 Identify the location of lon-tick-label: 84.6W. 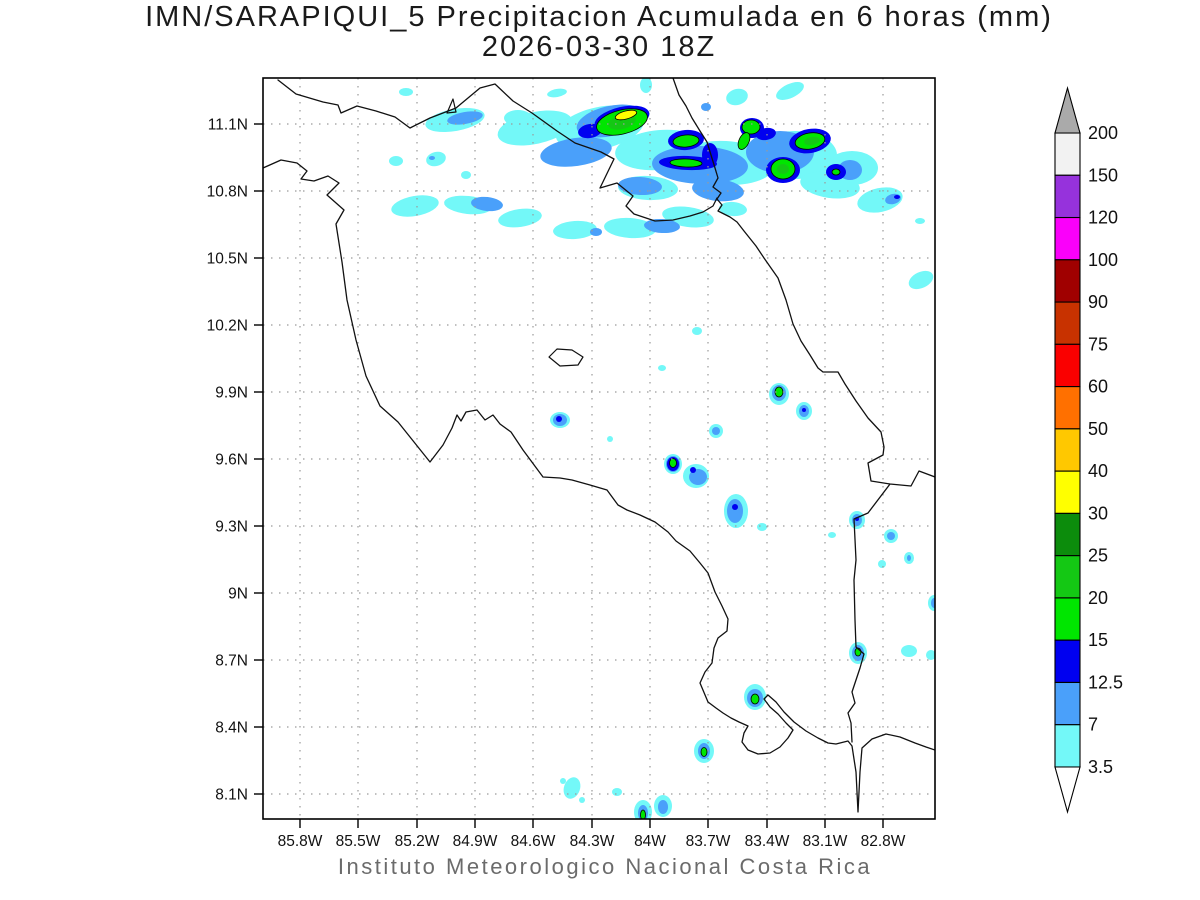
(533, 841).